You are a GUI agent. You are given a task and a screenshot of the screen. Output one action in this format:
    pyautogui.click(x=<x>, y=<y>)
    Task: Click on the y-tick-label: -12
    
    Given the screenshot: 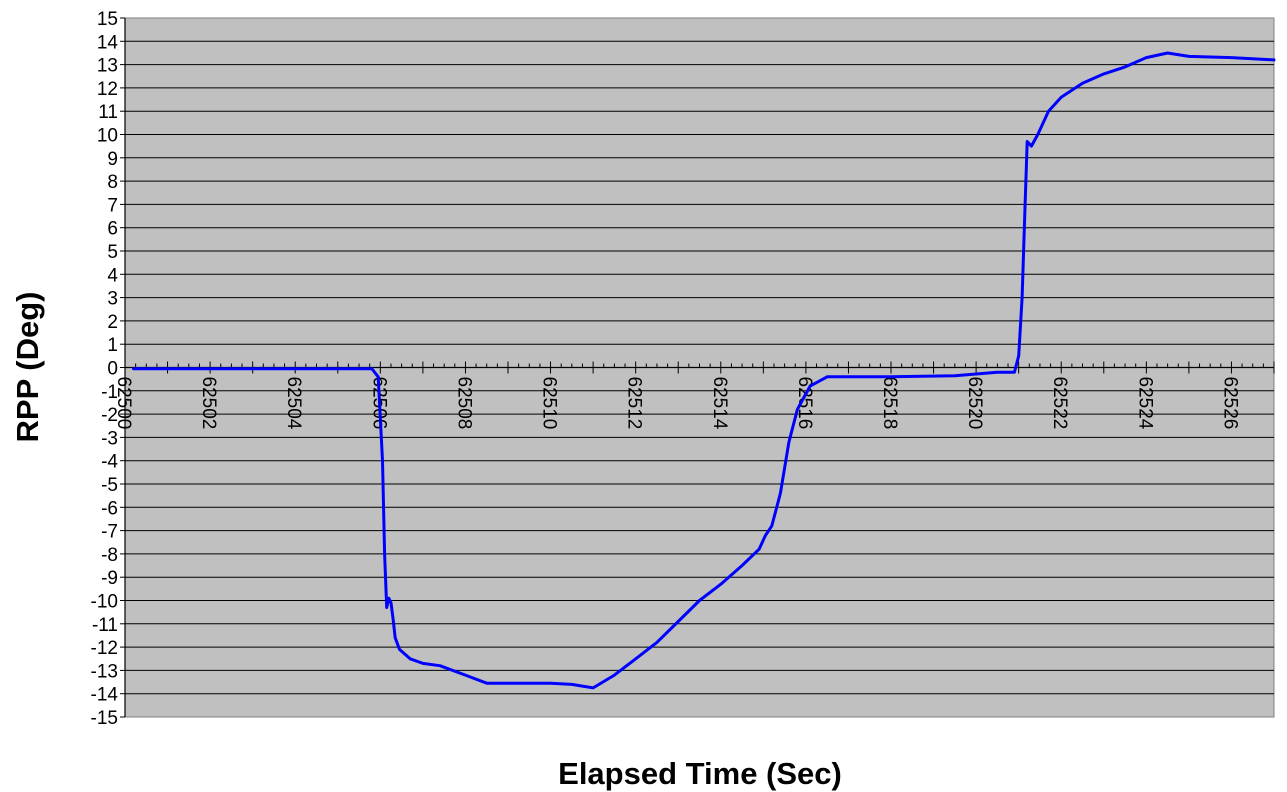 What is the action you would take?
    pyautogui.click(x=104, y=648)
    